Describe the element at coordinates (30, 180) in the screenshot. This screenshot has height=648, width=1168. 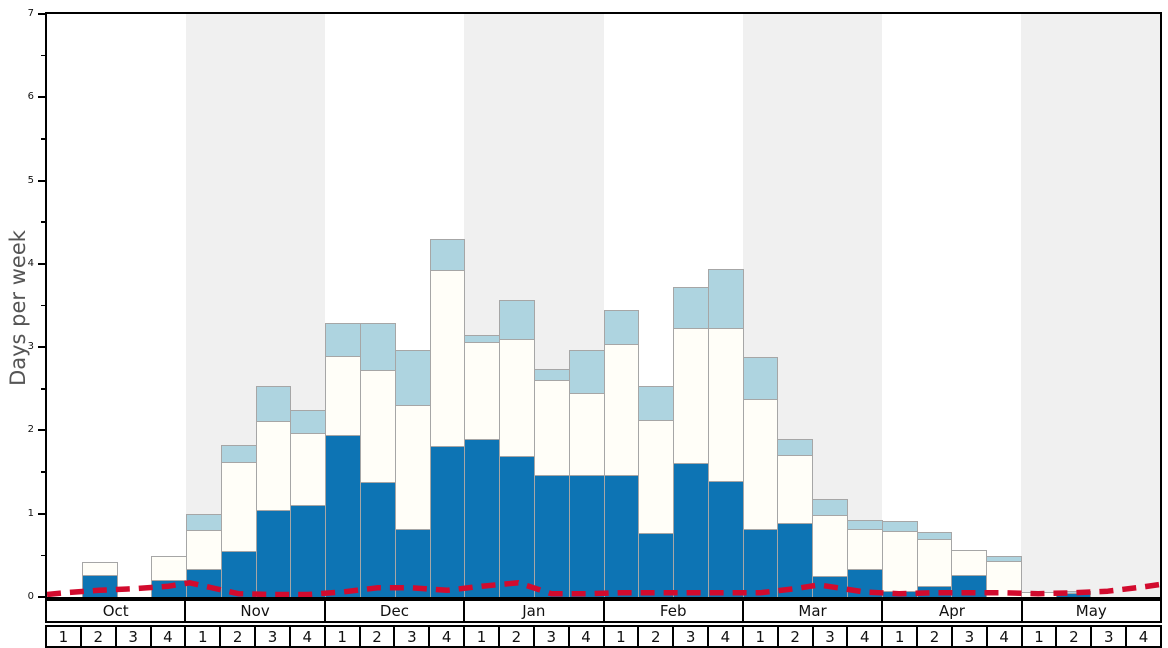
I see `y-tick-label: 5` at that location.